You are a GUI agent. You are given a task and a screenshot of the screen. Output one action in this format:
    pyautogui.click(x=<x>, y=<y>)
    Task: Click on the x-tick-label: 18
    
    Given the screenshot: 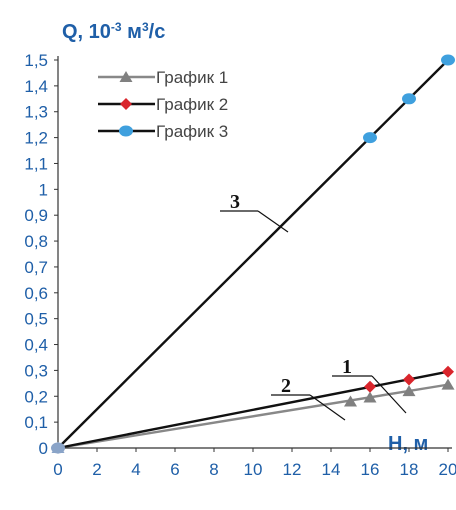 What is the action you would take?
    pyautogui.click(x=409, y=469)
    